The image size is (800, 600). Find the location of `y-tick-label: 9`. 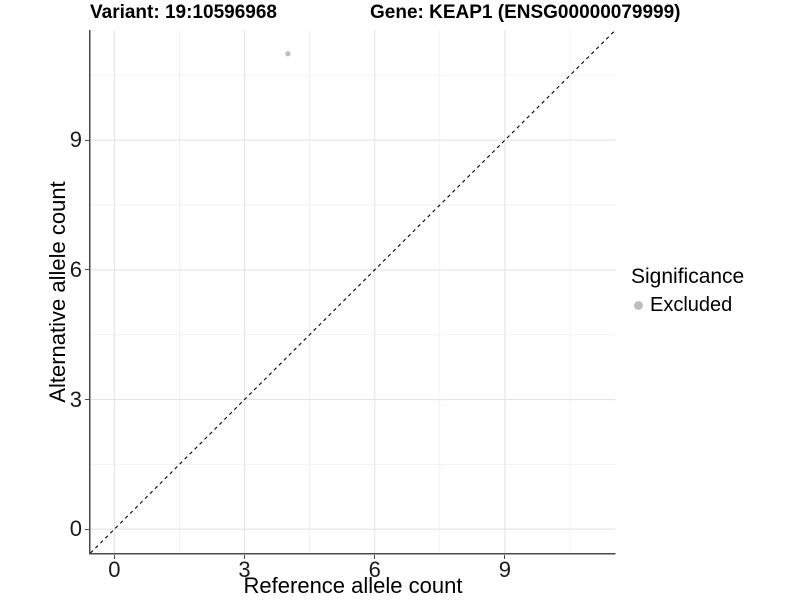

y-tick-label: 9 is located at coordinates (75, 140).